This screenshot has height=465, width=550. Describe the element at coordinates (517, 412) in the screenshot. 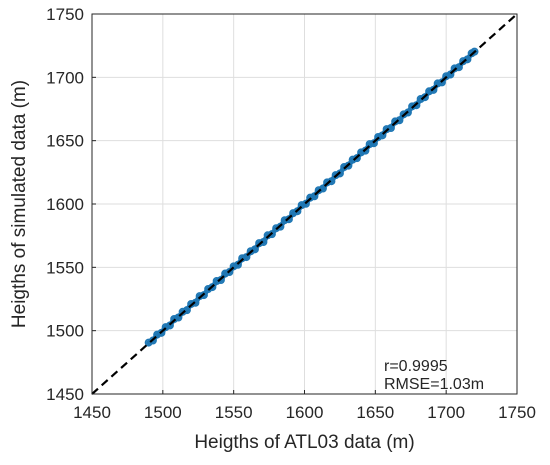

I see `x-tick-label: 1750` at that location.